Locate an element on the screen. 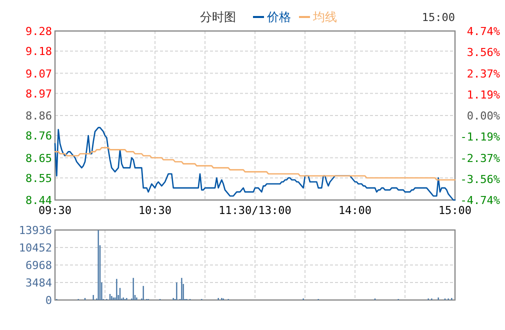 The height and width of the screenshot is (330, 505). x-tick-label: 14:00 is located at coordinates (355, 210).